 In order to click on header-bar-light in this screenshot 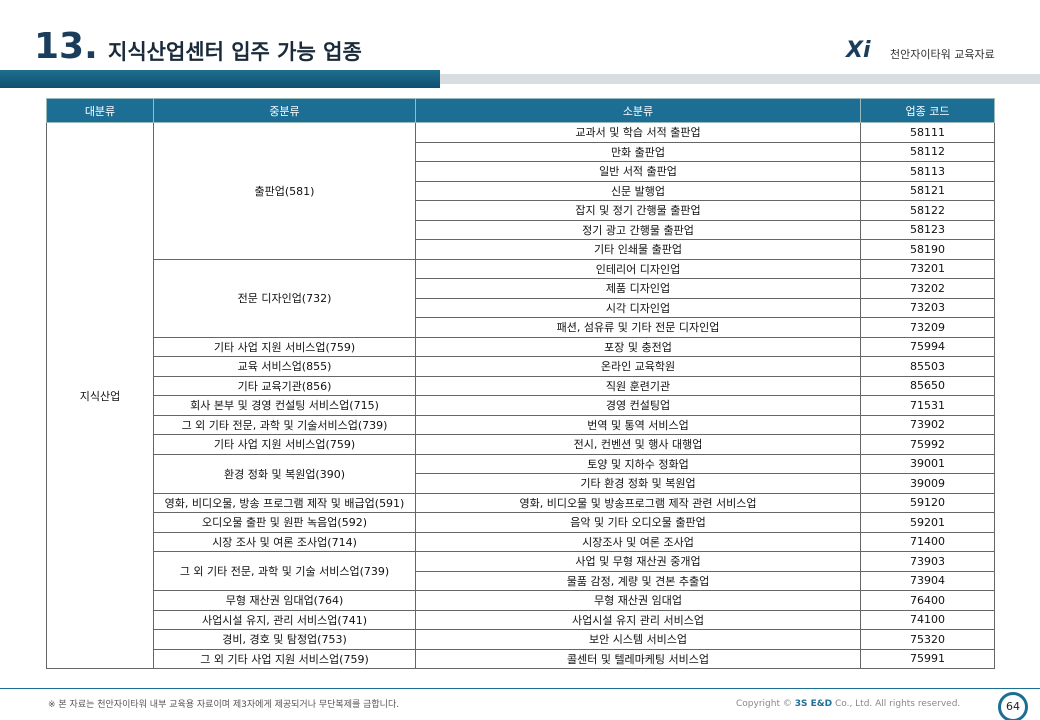, I will do `click(740, 79)`.